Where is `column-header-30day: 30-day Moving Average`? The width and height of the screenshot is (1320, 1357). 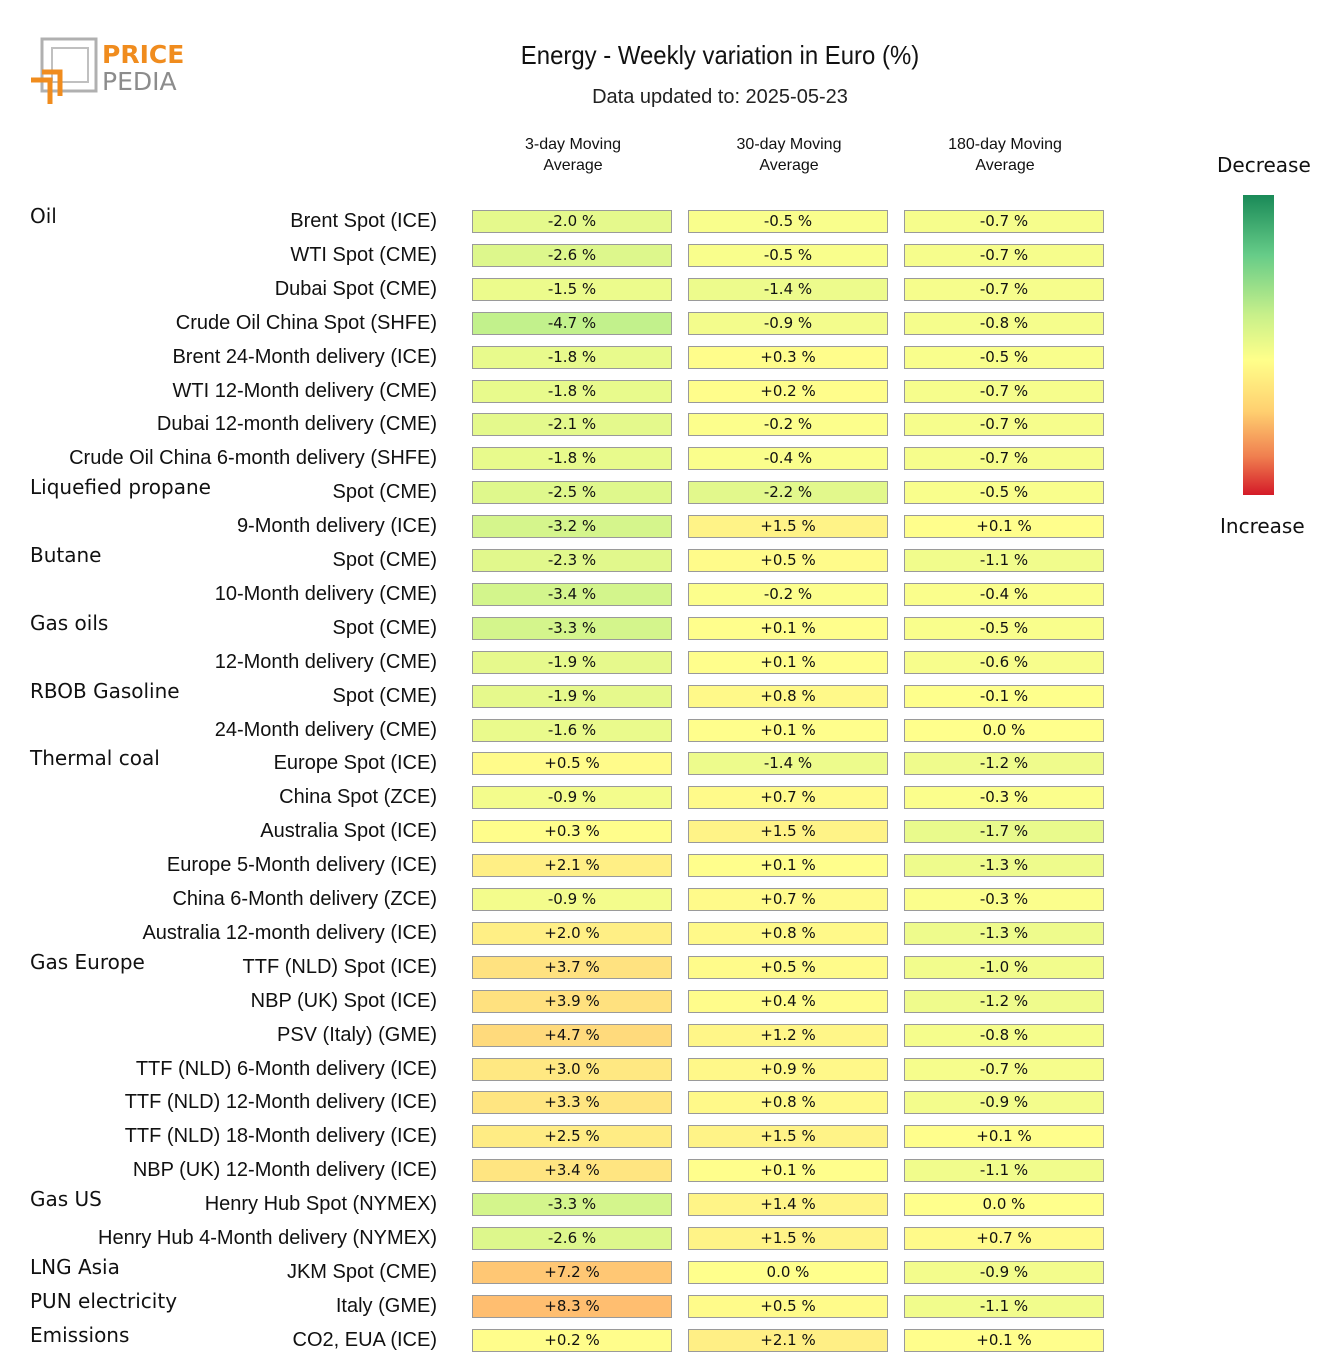 column-header-30day: 30-day Moving Average is located at coordinates (789, 155).